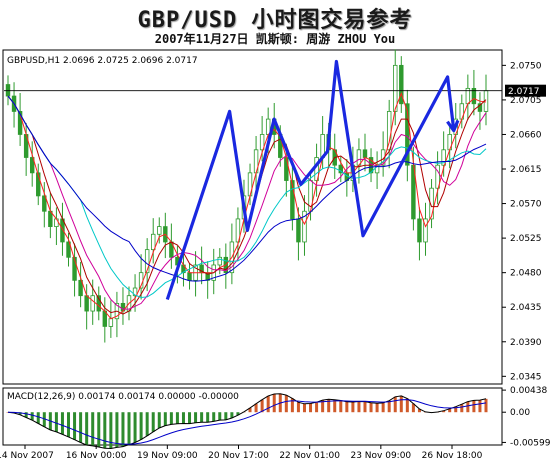  I want to click on x-tick-label: 22 Nov 01:00, so click(309, 456).